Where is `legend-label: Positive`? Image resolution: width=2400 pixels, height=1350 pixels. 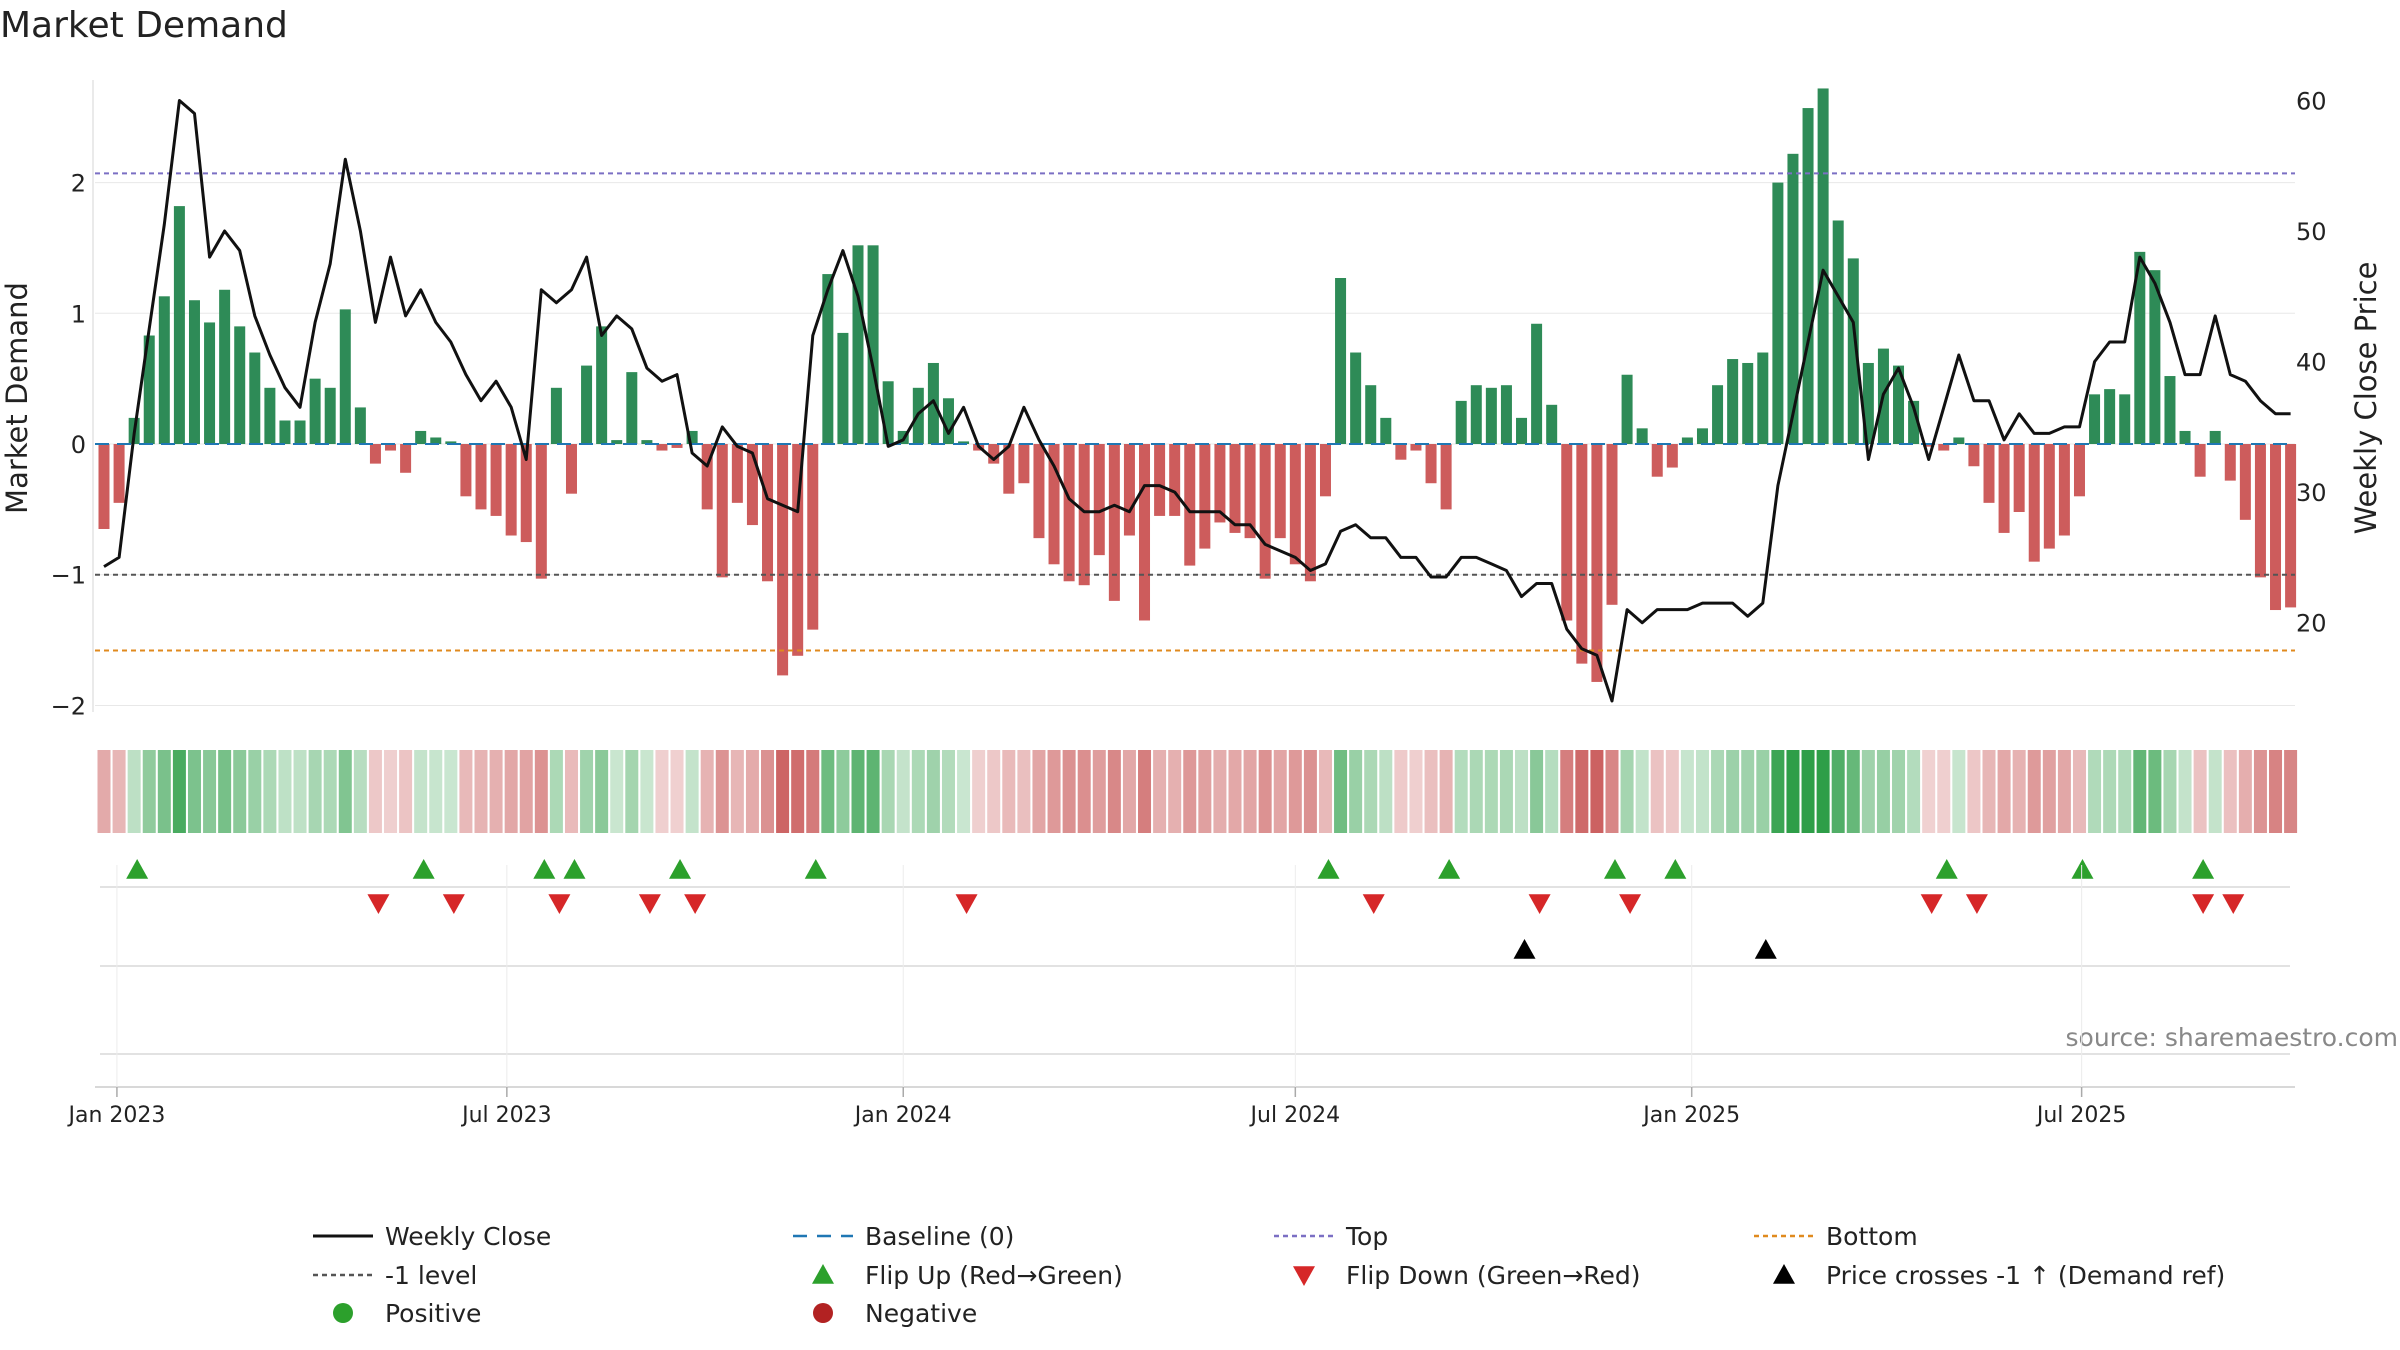
legend-label: Positive is located at coordinates (433, 1313).